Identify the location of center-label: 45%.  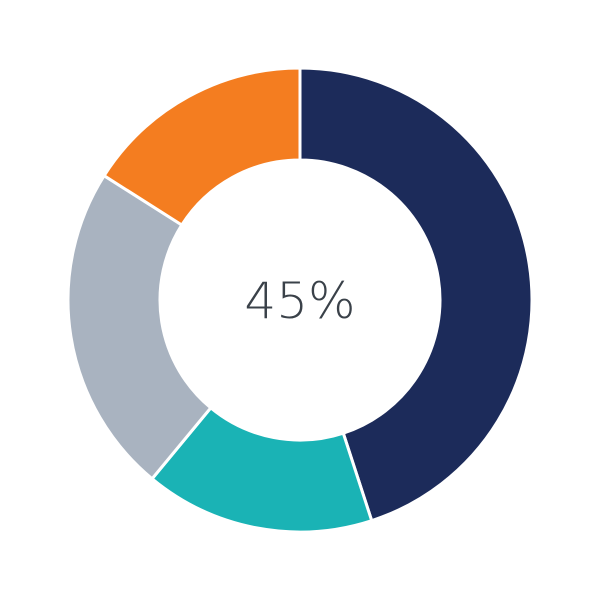
(299, 301).